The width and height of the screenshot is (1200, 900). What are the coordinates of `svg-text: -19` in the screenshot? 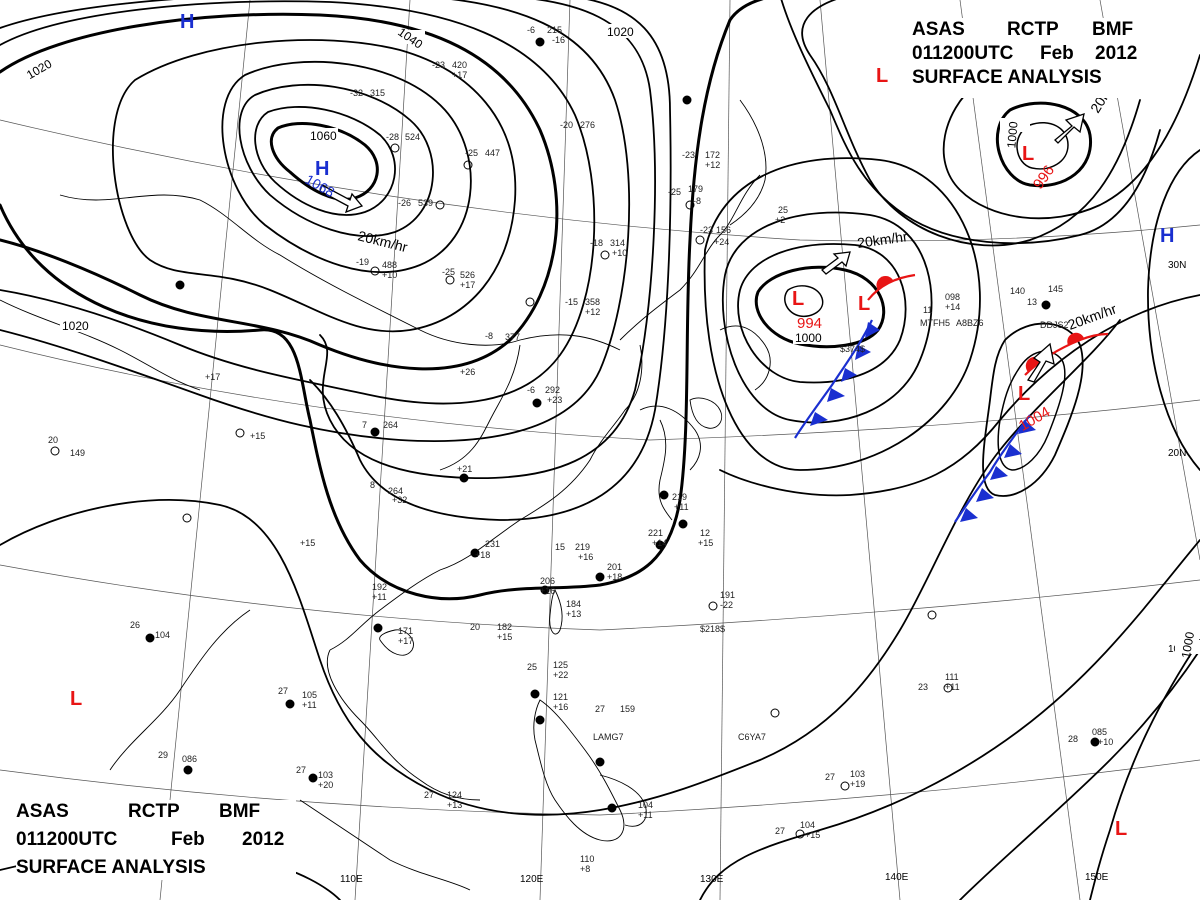 It's located at (362, 262).